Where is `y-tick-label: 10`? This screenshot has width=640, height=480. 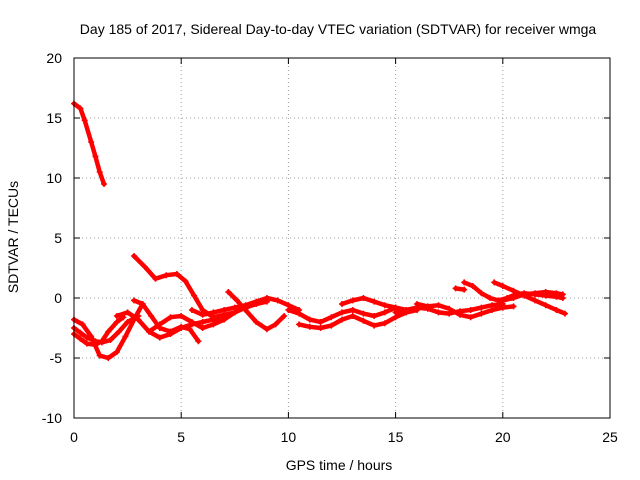 y-tick-label: 10 is located at coordinates (54, 178).